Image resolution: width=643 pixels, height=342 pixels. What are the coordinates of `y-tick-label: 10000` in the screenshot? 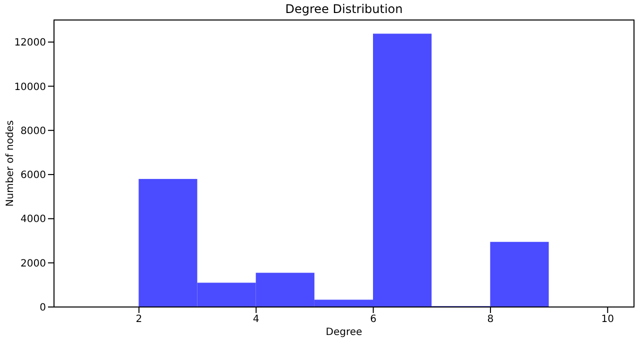 It's located at (30, 87).